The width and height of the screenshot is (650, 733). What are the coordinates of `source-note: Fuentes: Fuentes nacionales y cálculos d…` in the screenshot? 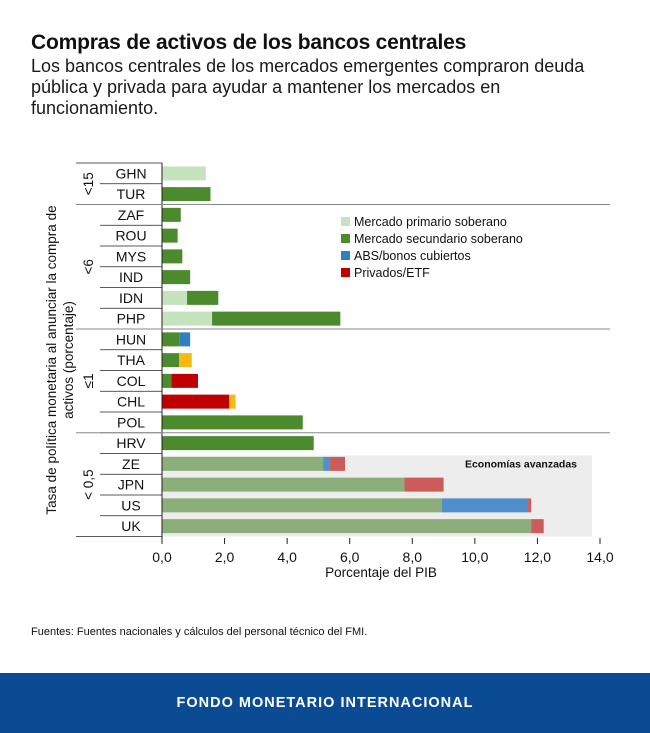 It's located at (199, 632).